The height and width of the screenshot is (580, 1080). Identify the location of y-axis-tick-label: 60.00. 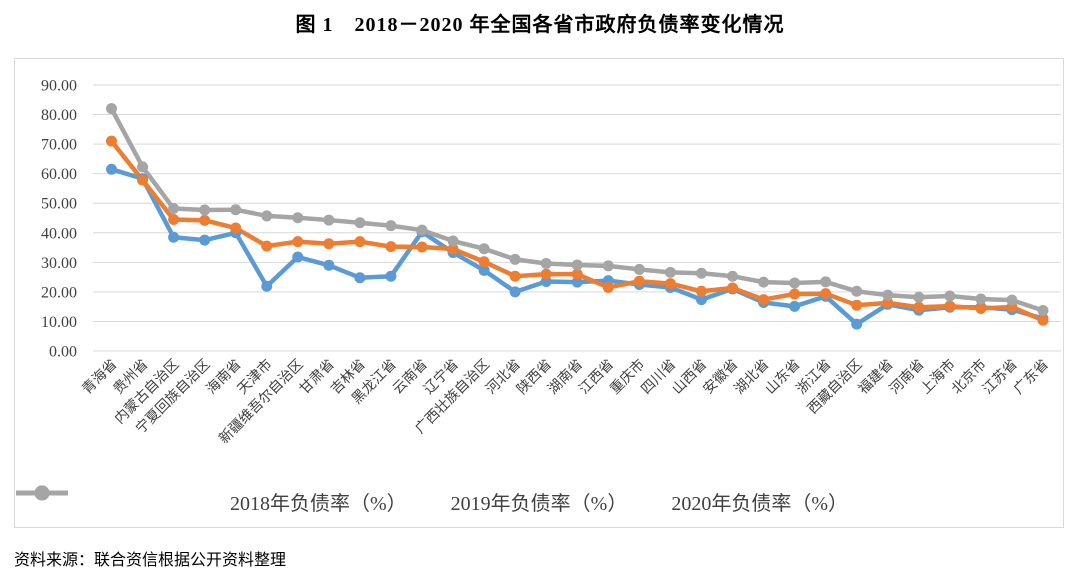
(59, 174).